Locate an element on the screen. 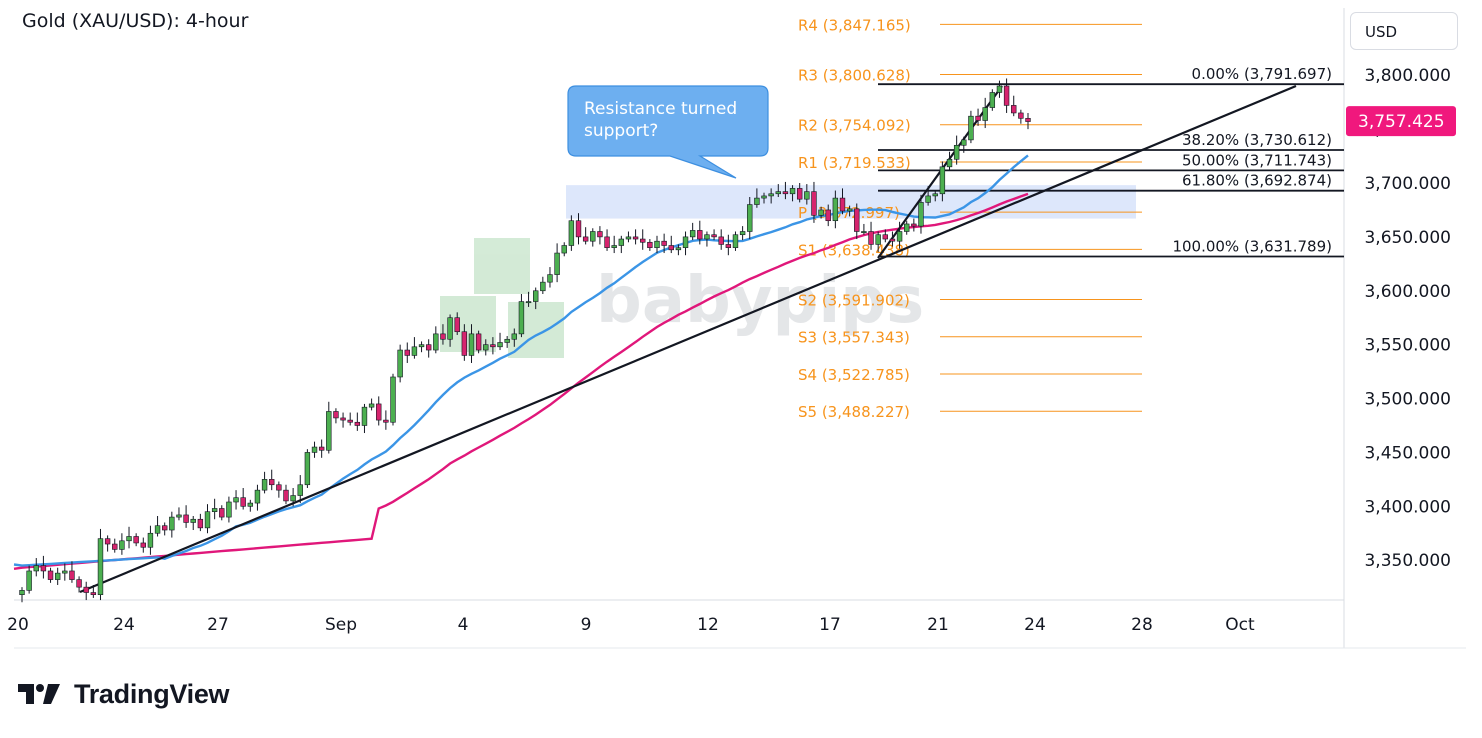 This screenshot has height=738, width=1482. last-price-label: 3,757.425 is located at coordinates (1401, 122).